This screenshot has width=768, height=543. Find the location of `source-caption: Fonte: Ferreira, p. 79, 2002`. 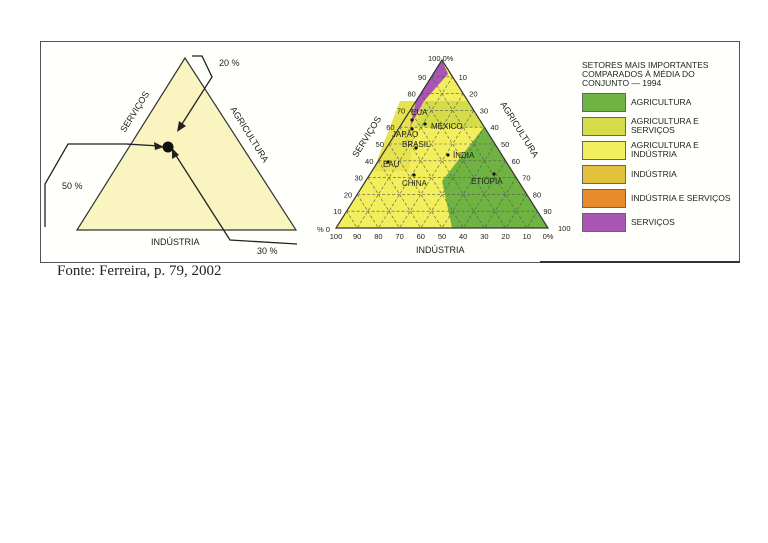

source-caption: Fonte: Ferreira, p. 79, 2002 is located at coordinates (139, 271).